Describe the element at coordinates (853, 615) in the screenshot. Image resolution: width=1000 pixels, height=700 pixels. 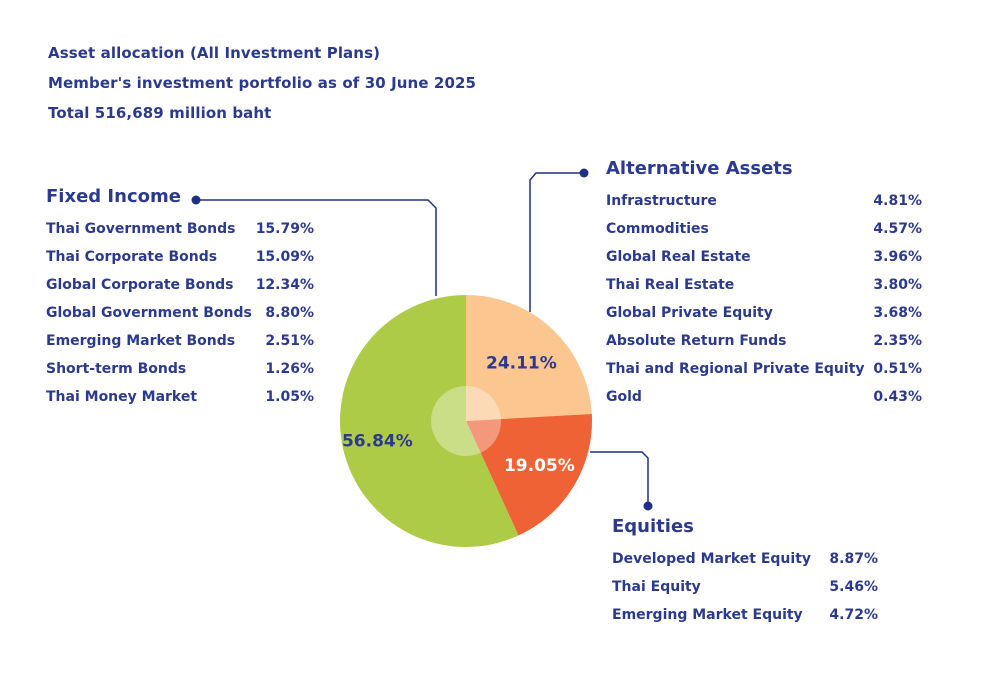
I see `item-percent: 4.72%` at that location.